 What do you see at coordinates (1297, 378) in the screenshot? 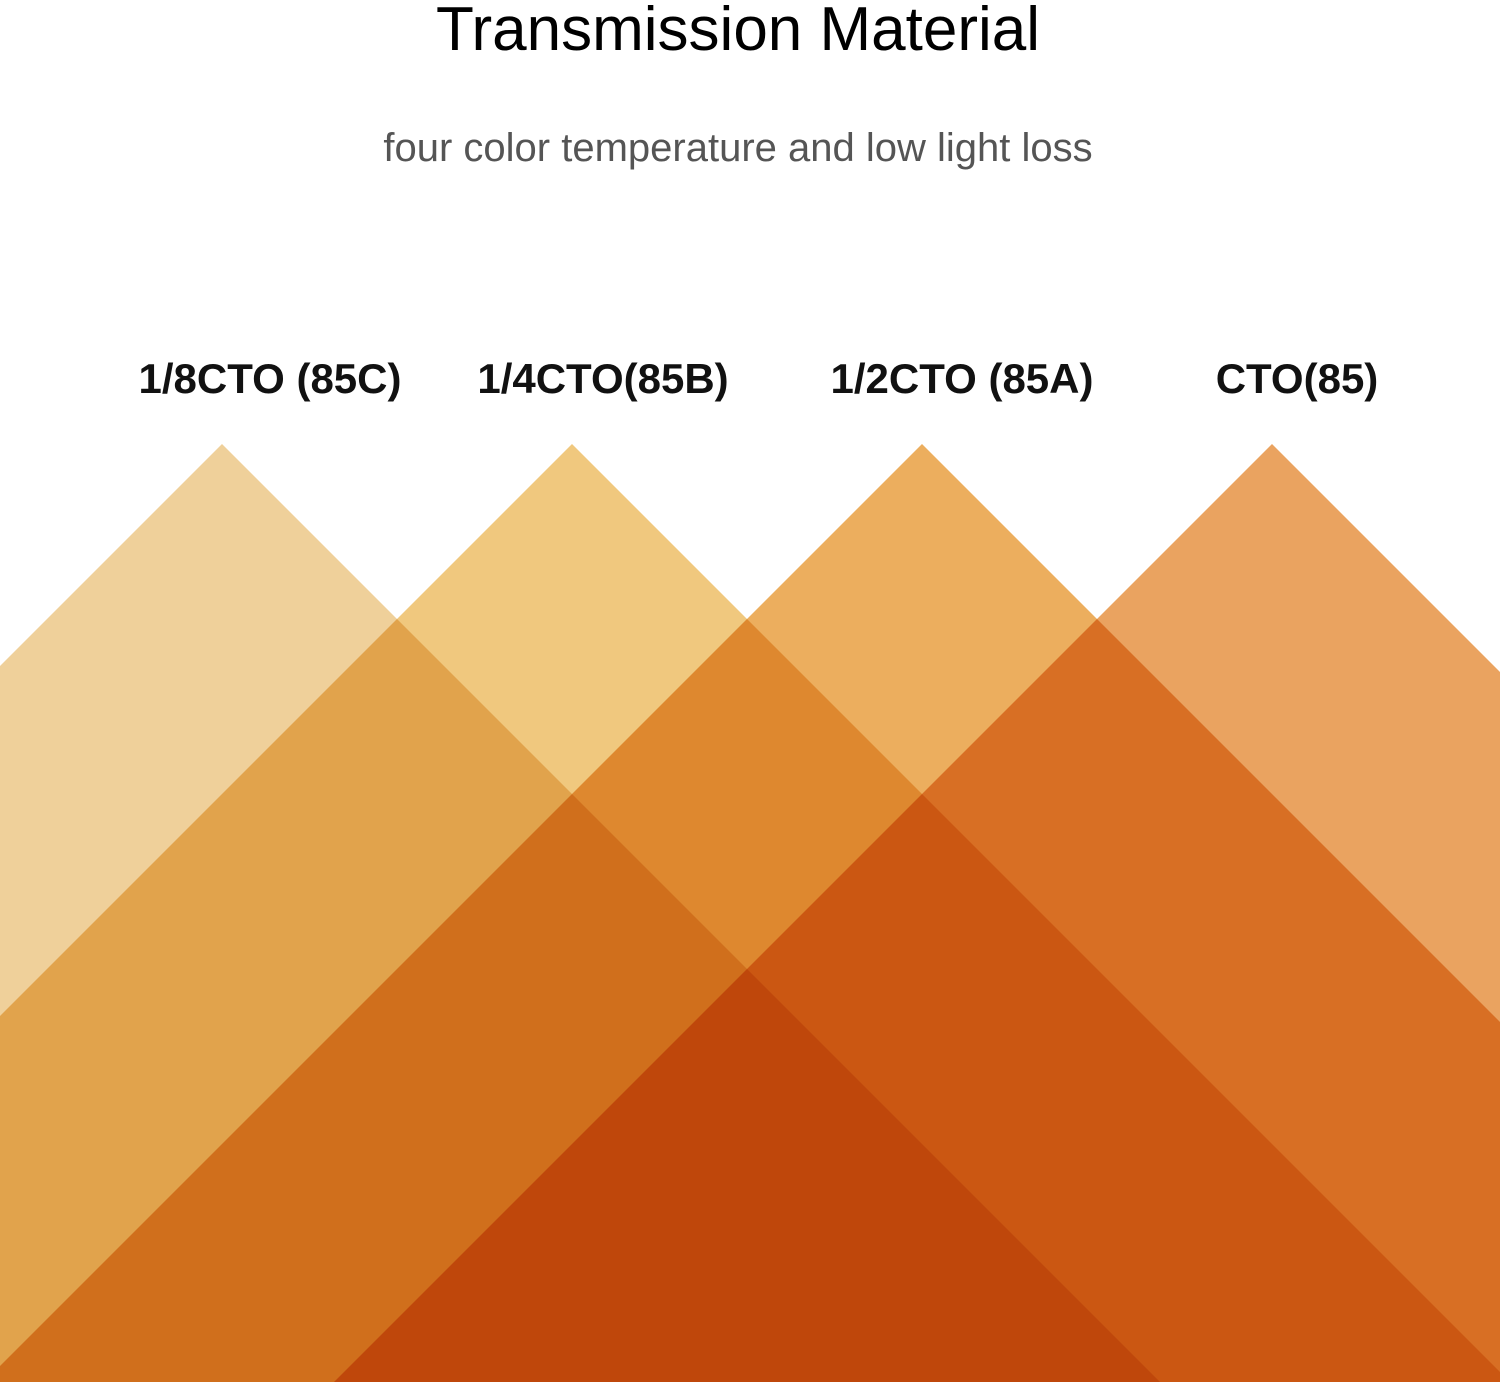
I see `filter-label: CTO(85)` at bounding box center [1297, 378].